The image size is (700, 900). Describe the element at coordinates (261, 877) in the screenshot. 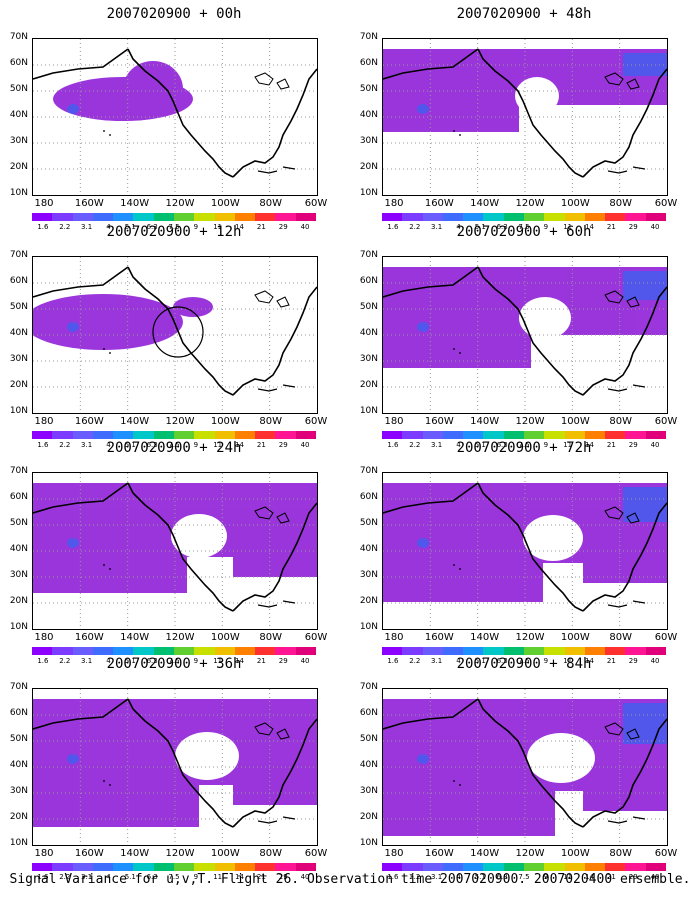

I see `colorbar-label: 21` at that location.